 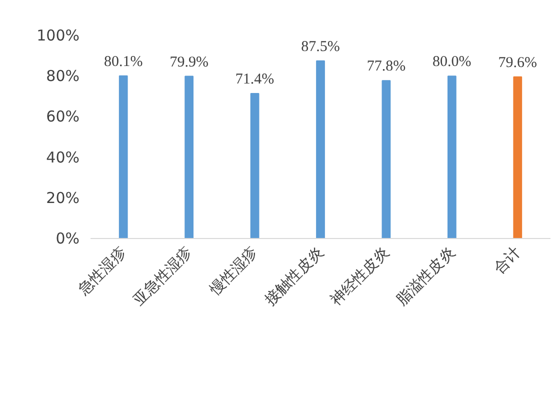 What do you see at coordinates (254, 80) in the screenshot?
I see `data-label: 71.4%` at bounding box center [254, 80].